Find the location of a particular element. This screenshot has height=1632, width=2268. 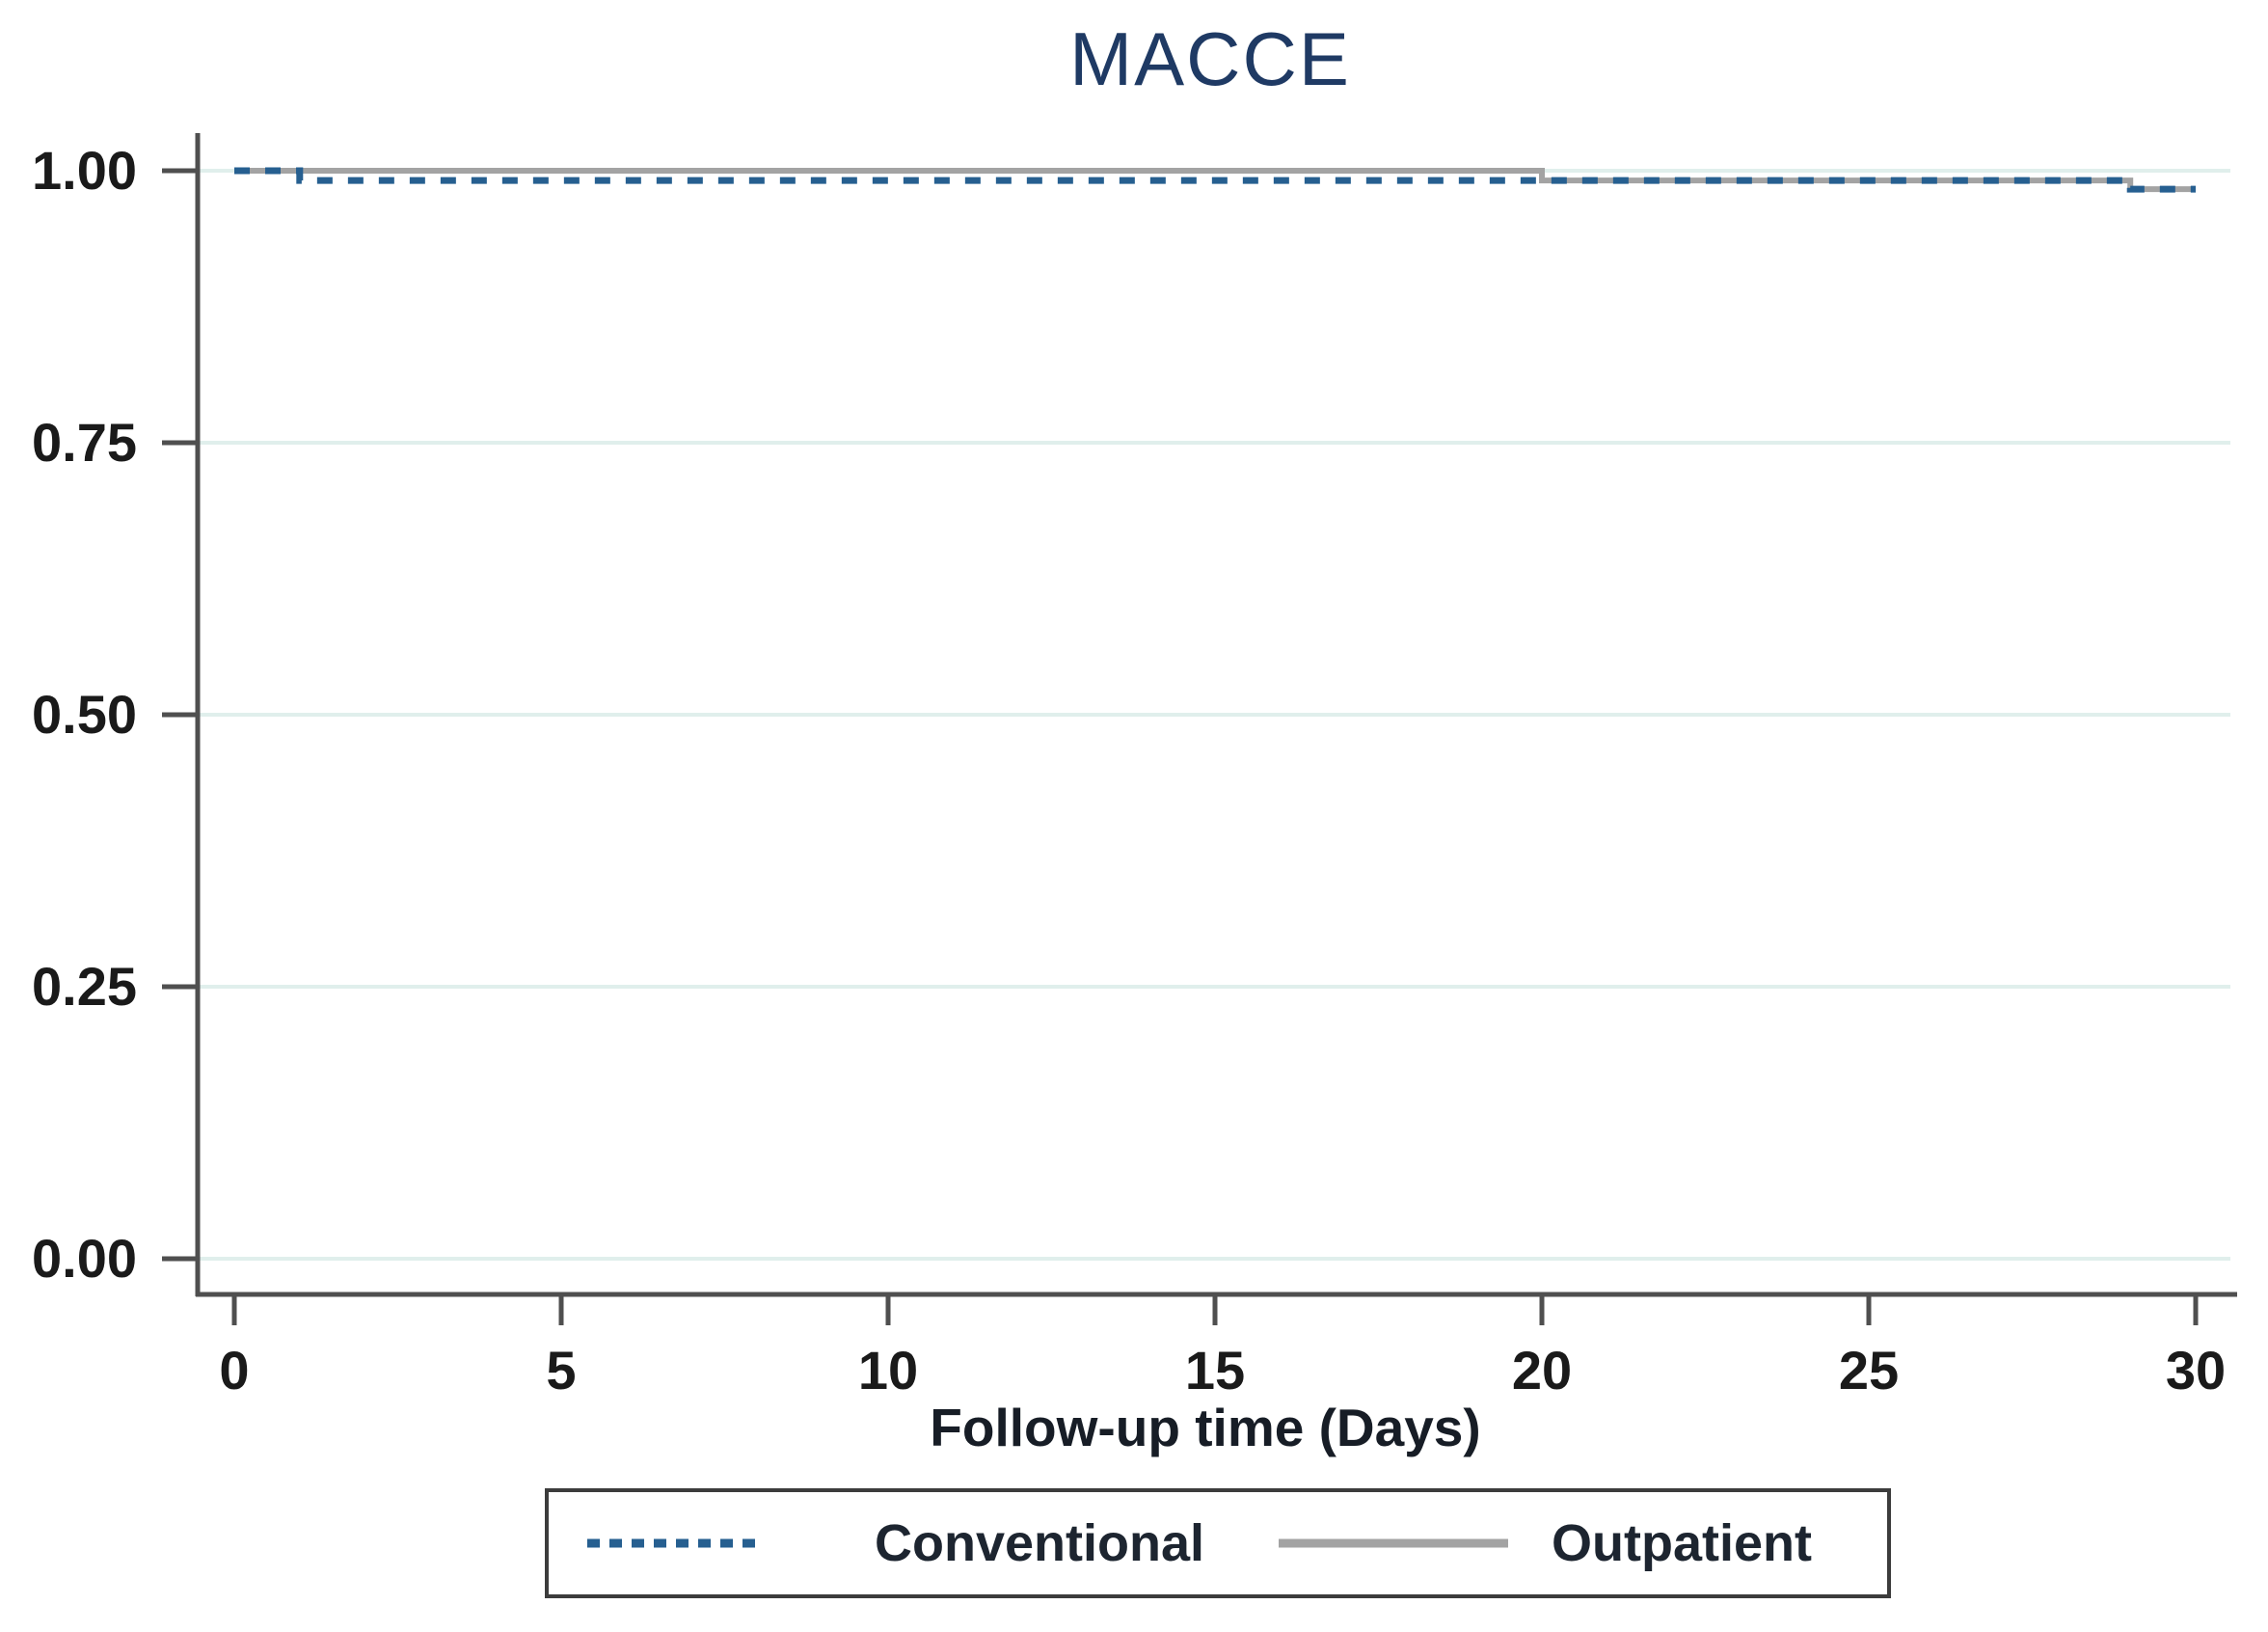

series-line-conventional is located at coordinates (1215, 180).